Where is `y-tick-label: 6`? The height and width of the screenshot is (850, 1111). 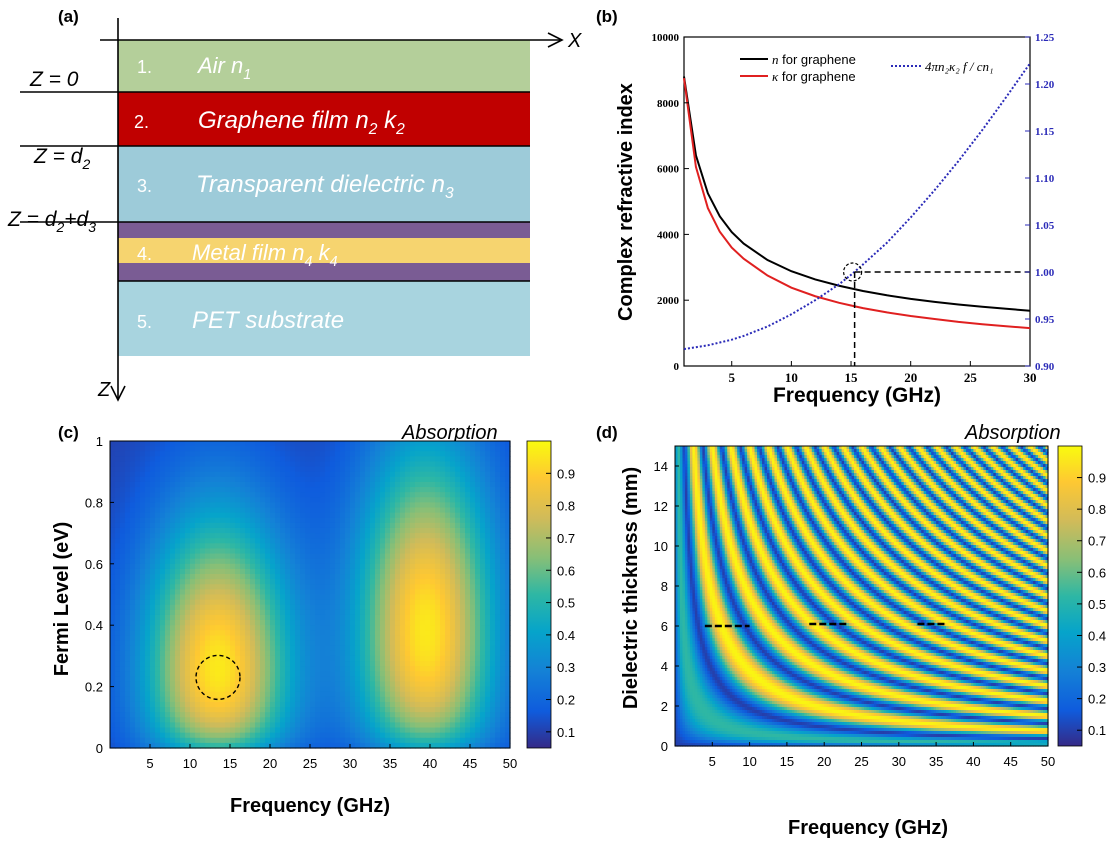 y-tick-label: 6 is located at coordinates (664, 626).